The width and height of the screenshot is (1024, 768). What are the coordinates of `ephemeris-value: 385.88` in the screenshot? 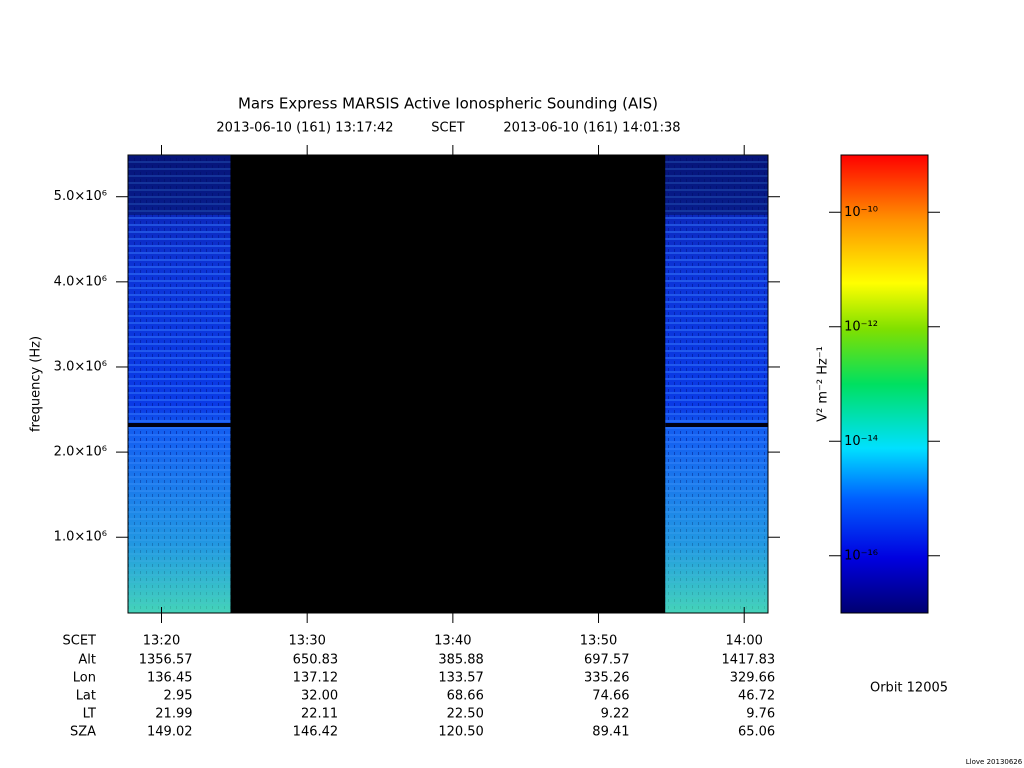 It's located at (461, 660).